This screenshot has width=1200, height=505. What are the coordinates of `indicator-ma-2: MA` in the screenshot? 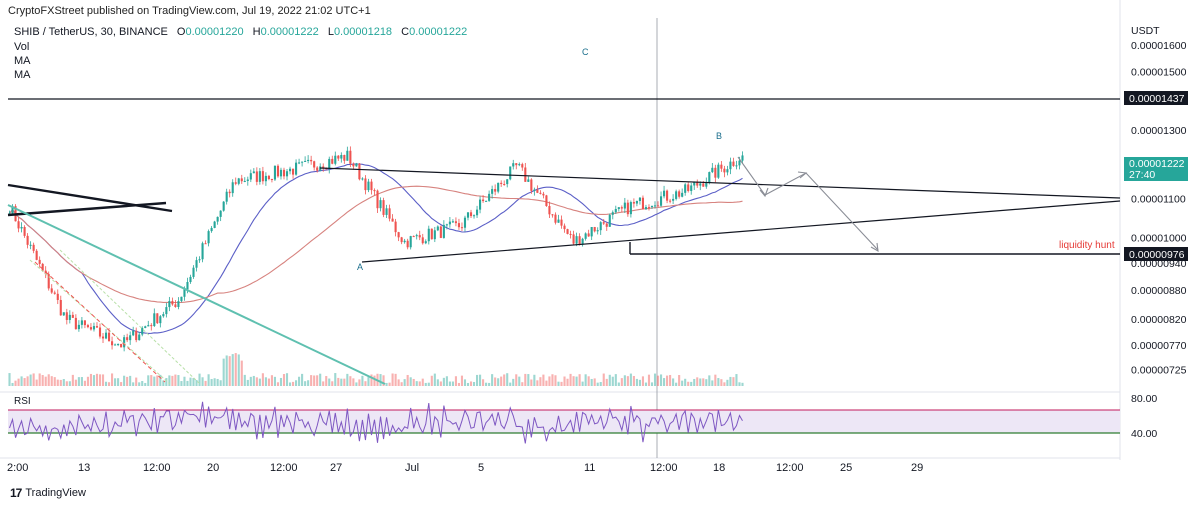 It's located at (22, 75).